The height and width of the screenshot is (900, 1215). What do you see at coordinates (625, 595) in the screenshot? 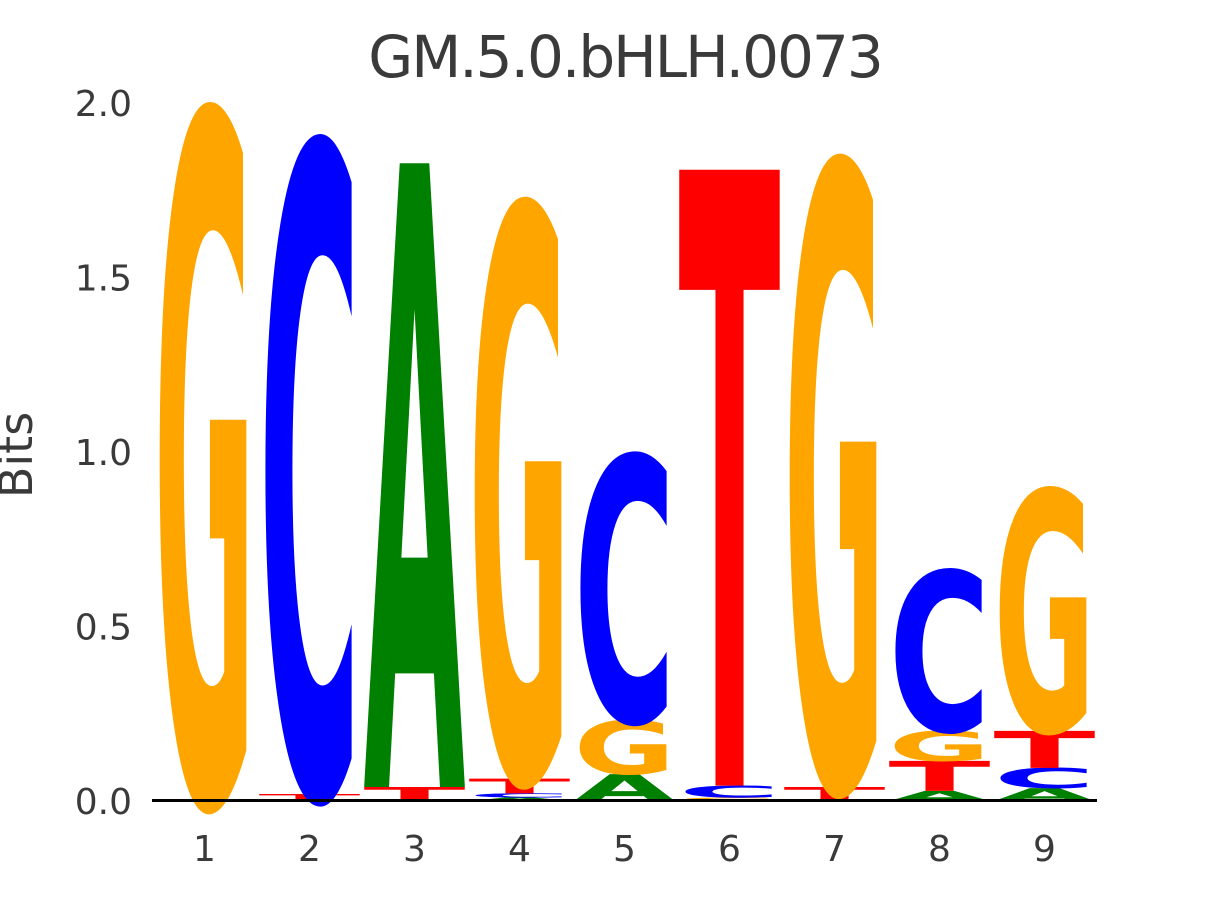
I see `logo-letter-C-pos5: C` at bounding box center [625, 595].